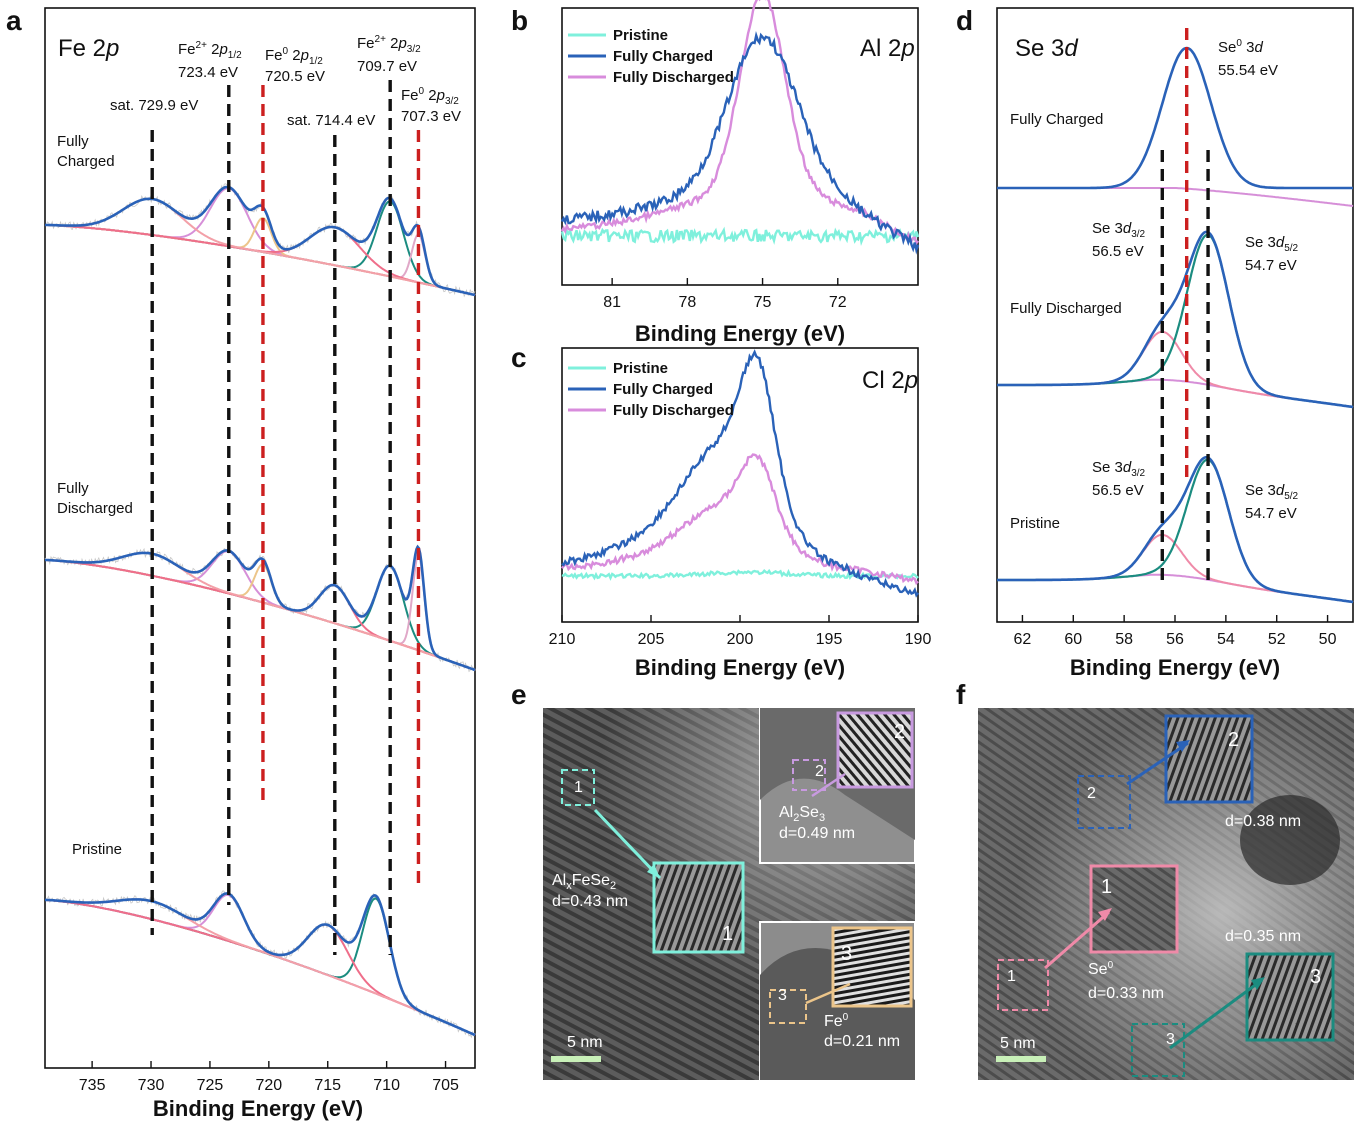 Image resolution: width=1359 pixels, height=1125 pixels. Describe the element at coordinates (1175, 197) in the screenshot. I see `d-charged-background` at that location.